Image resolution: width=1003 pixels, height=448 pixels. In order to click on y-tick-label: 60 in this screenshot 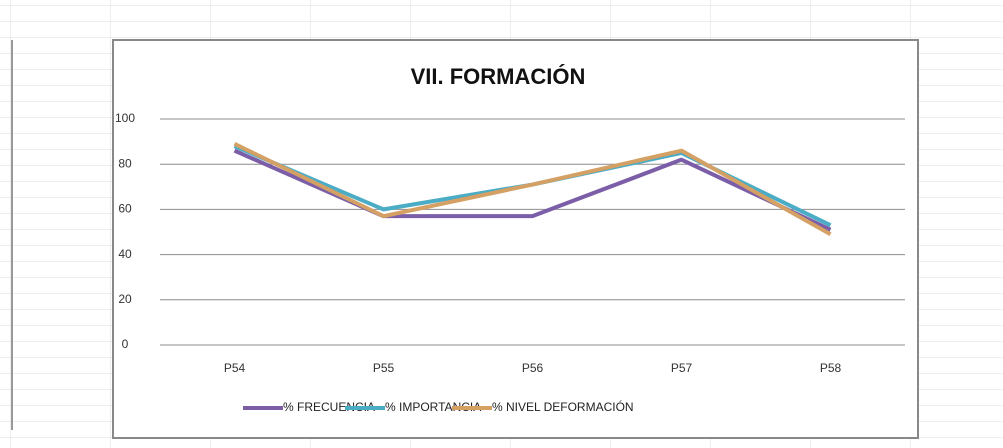, I will do `click(125, 209)`.